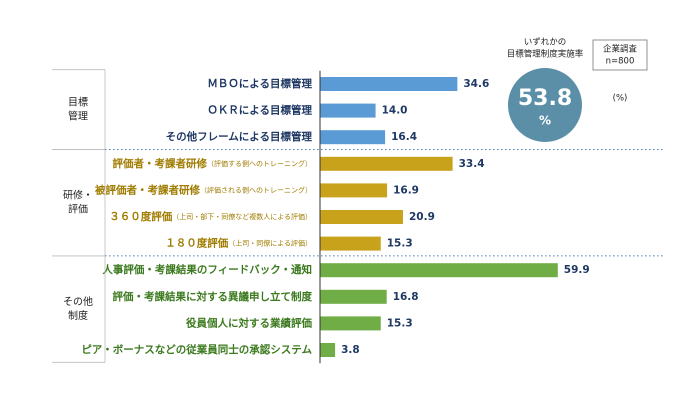 The image size is (700, 400). What do you see at coordinates (78, 301) in the screenshot?
I see `group-label: その他` at bounding box center [78, 301].